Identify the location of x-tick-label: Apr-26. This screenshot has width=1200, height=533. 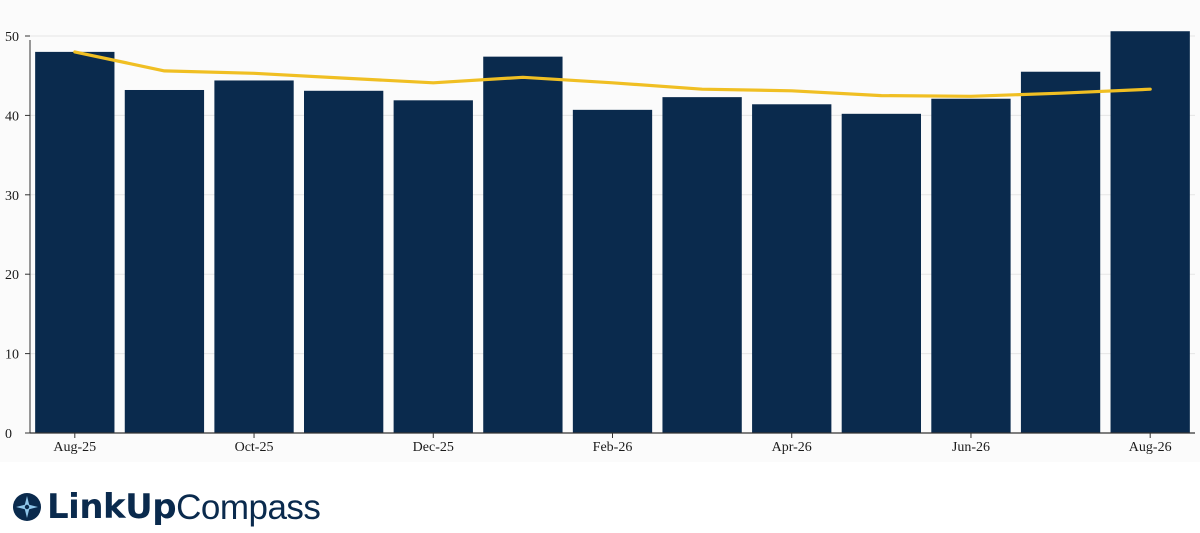
(792, 447).